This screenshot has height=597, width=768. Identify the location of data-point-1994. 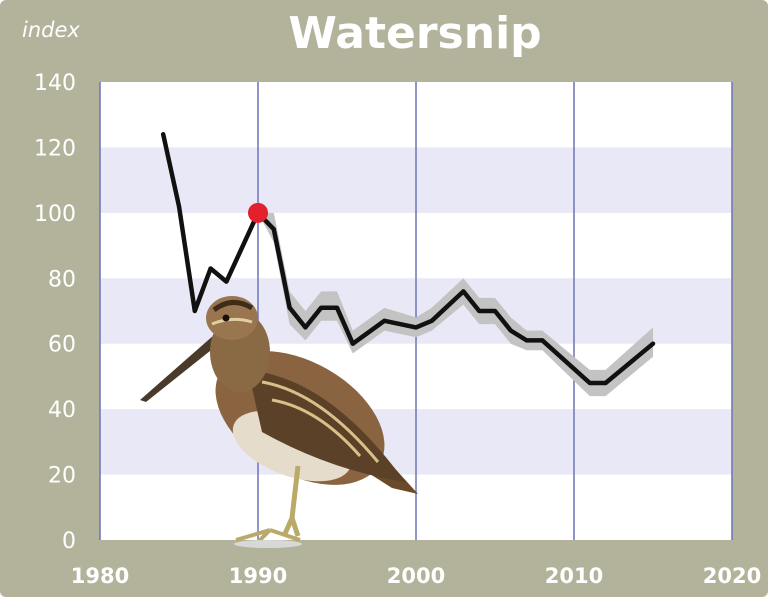
(321, 307).